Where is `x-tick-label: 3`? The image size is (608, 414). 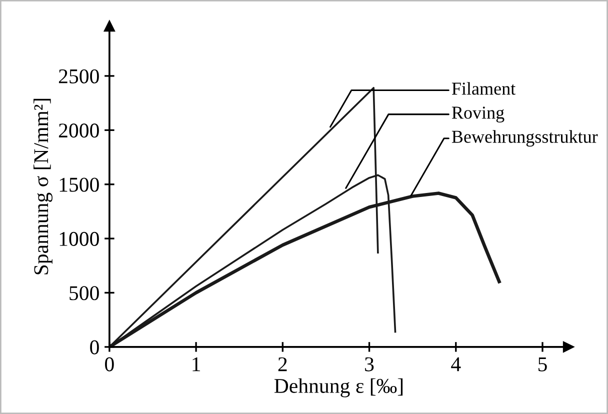
x-tick-label: 3 is located at coordinates (369, 364).